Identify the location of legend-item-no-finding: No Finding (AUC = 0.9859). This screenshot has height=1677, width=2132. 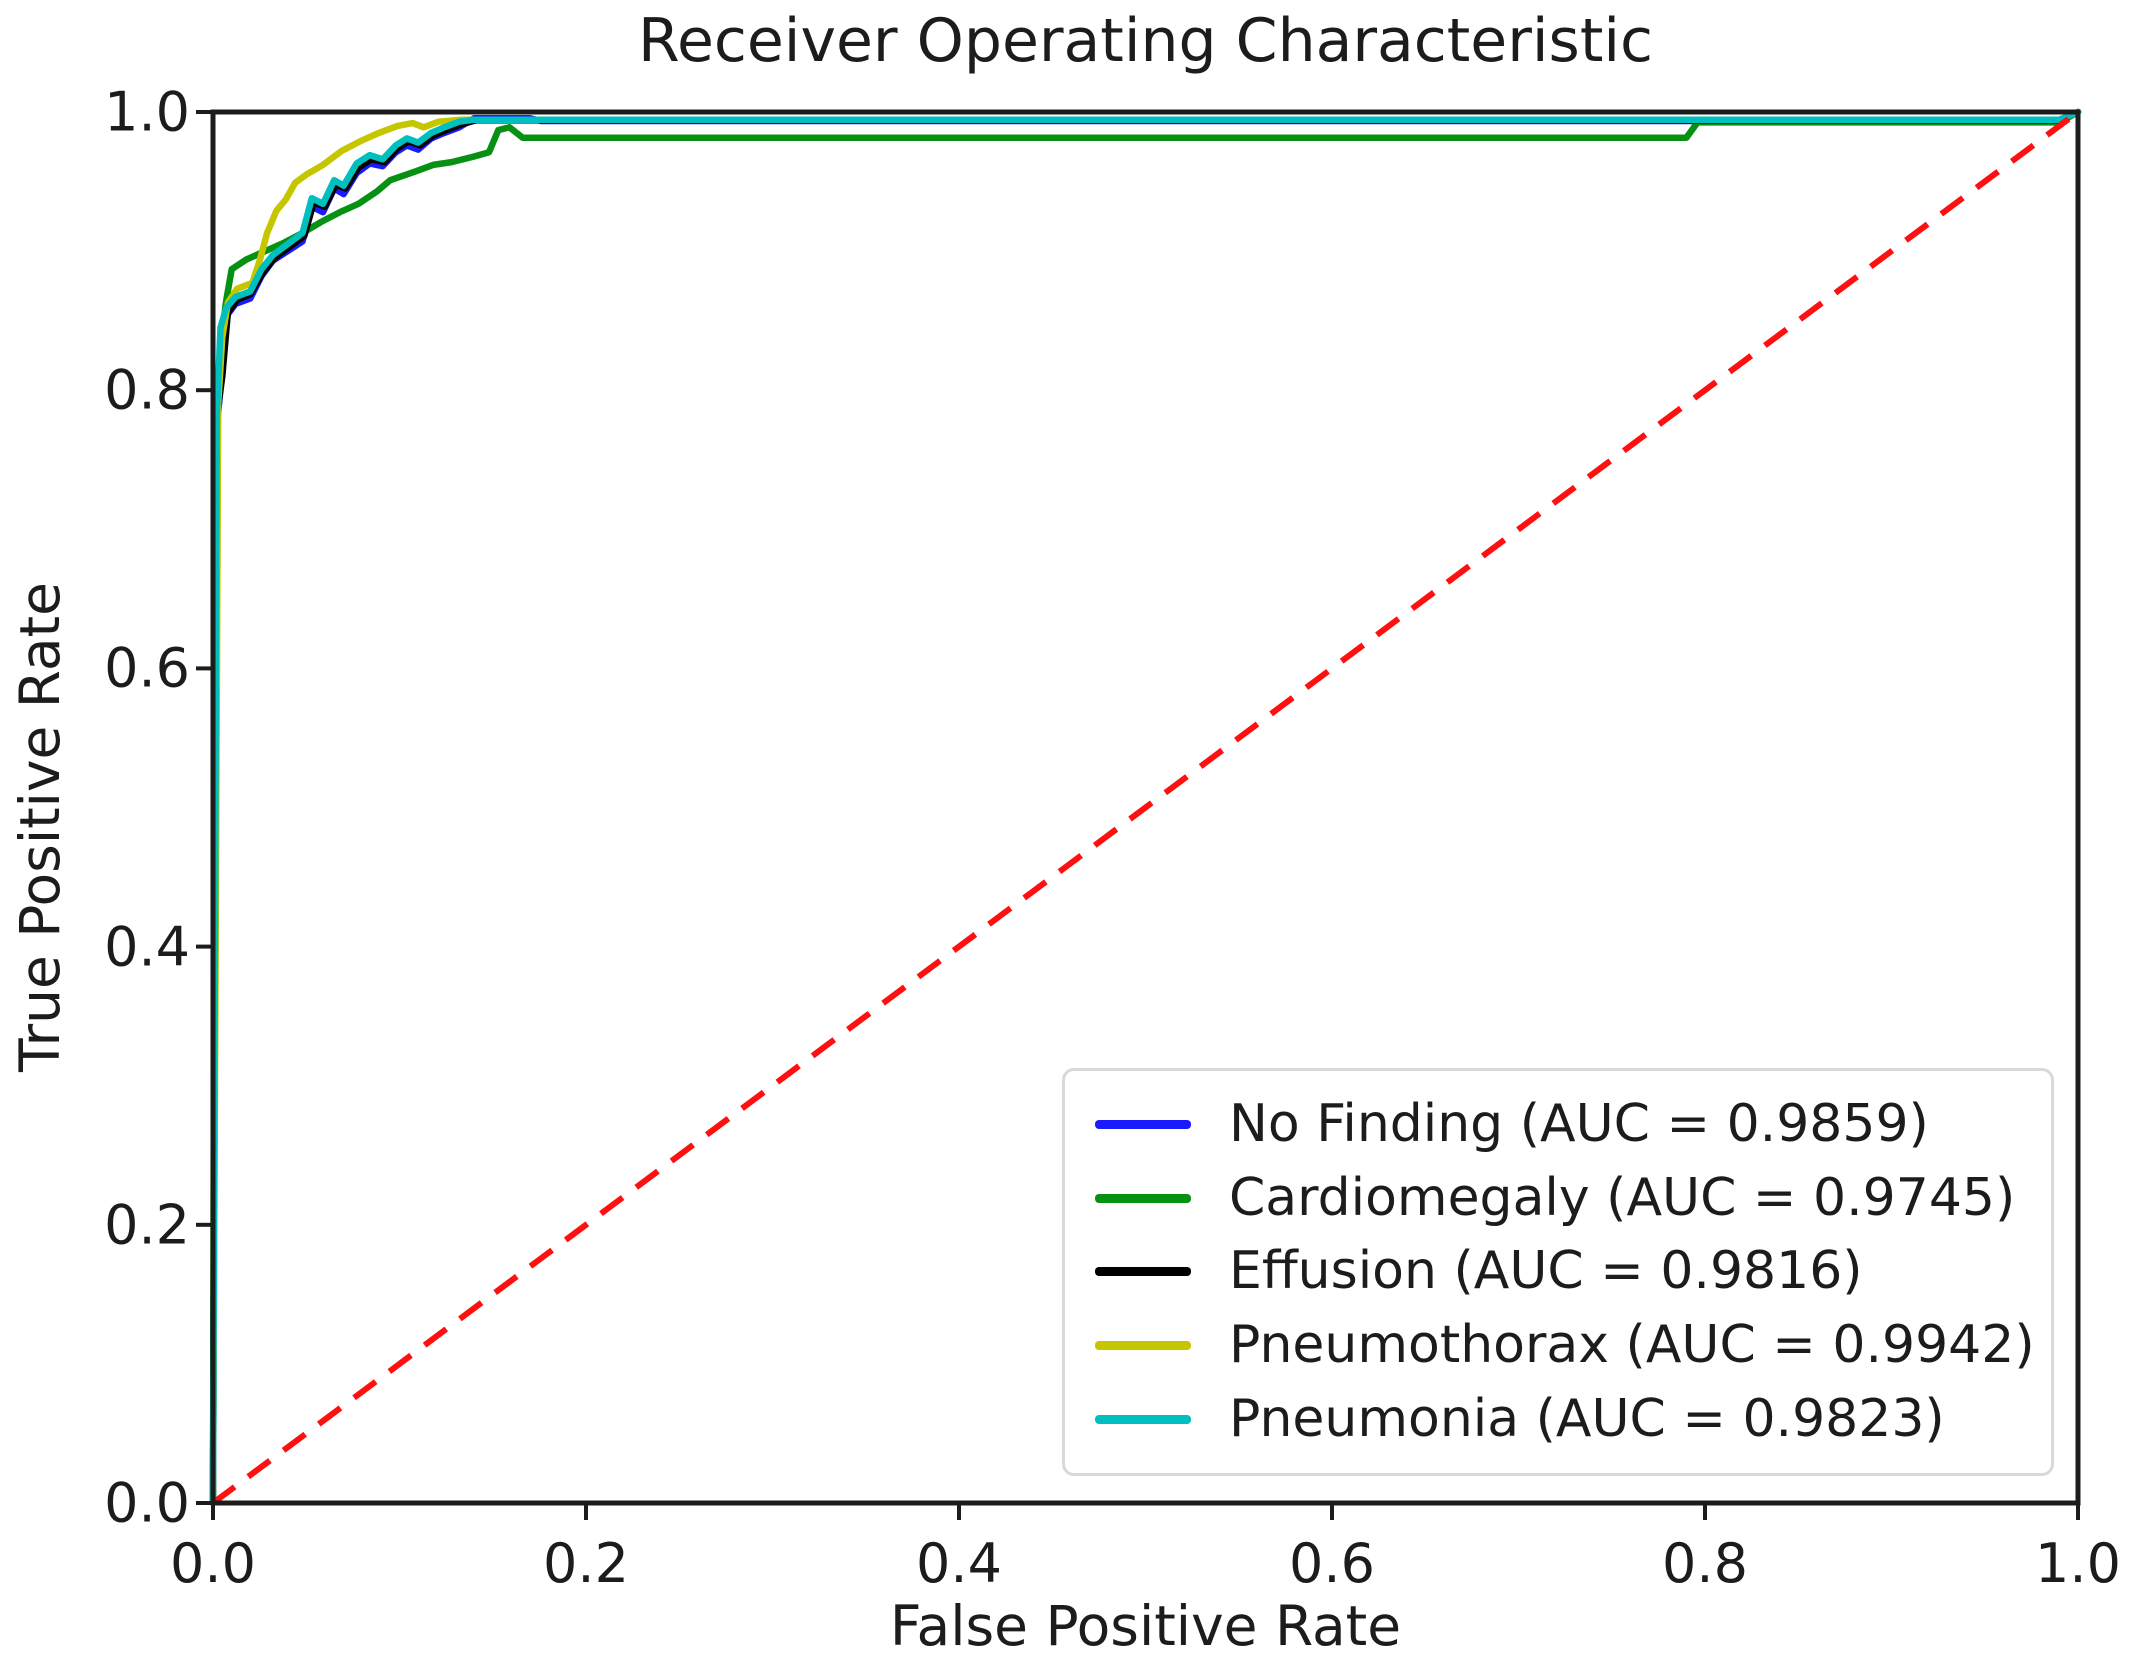
(1568, 1123).